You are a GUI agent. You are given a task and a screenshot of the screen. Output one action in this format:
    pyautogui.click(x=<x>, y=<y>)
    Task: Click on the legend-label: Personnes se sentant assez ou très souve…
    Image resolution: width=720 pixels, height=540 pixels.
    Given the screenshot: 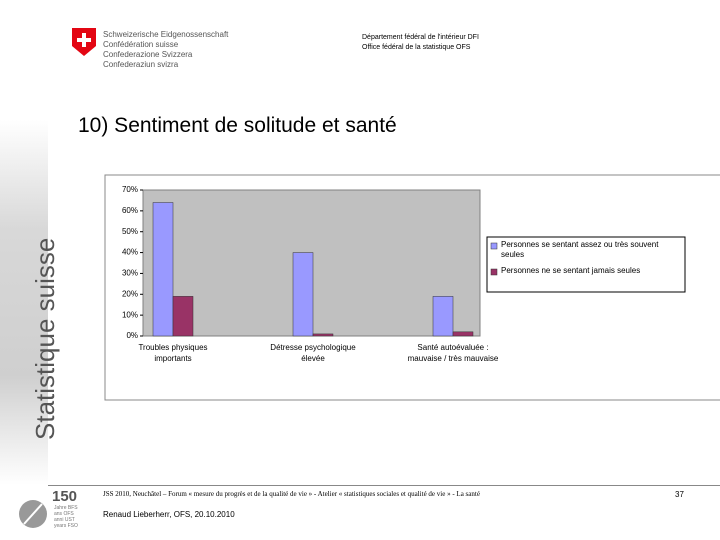 What is the action you would take?
    pyautogui.click(x=580, y=249)
    